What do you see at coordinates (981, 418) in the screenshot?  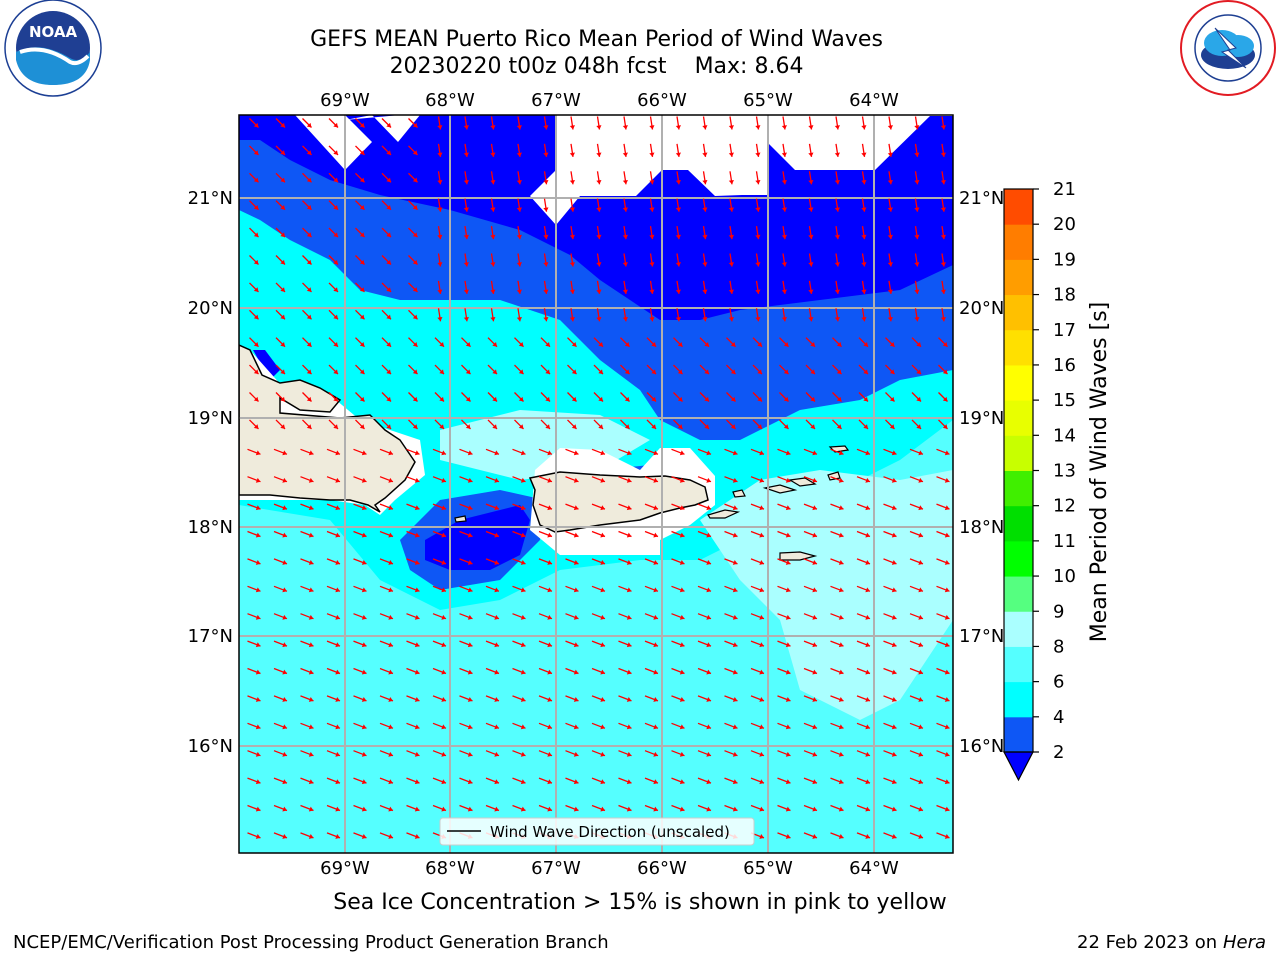 I see `lat-label-right: 19°N` at bounding box center [981, 418].